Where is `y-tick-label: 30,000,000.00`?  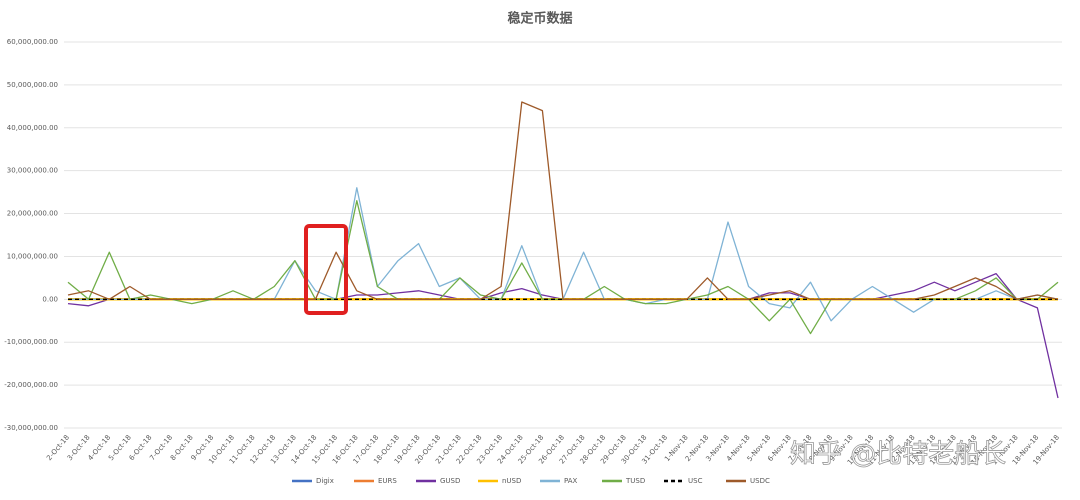
y-tick-label: 30,000,000.00 is located at coordinates (32, 171).